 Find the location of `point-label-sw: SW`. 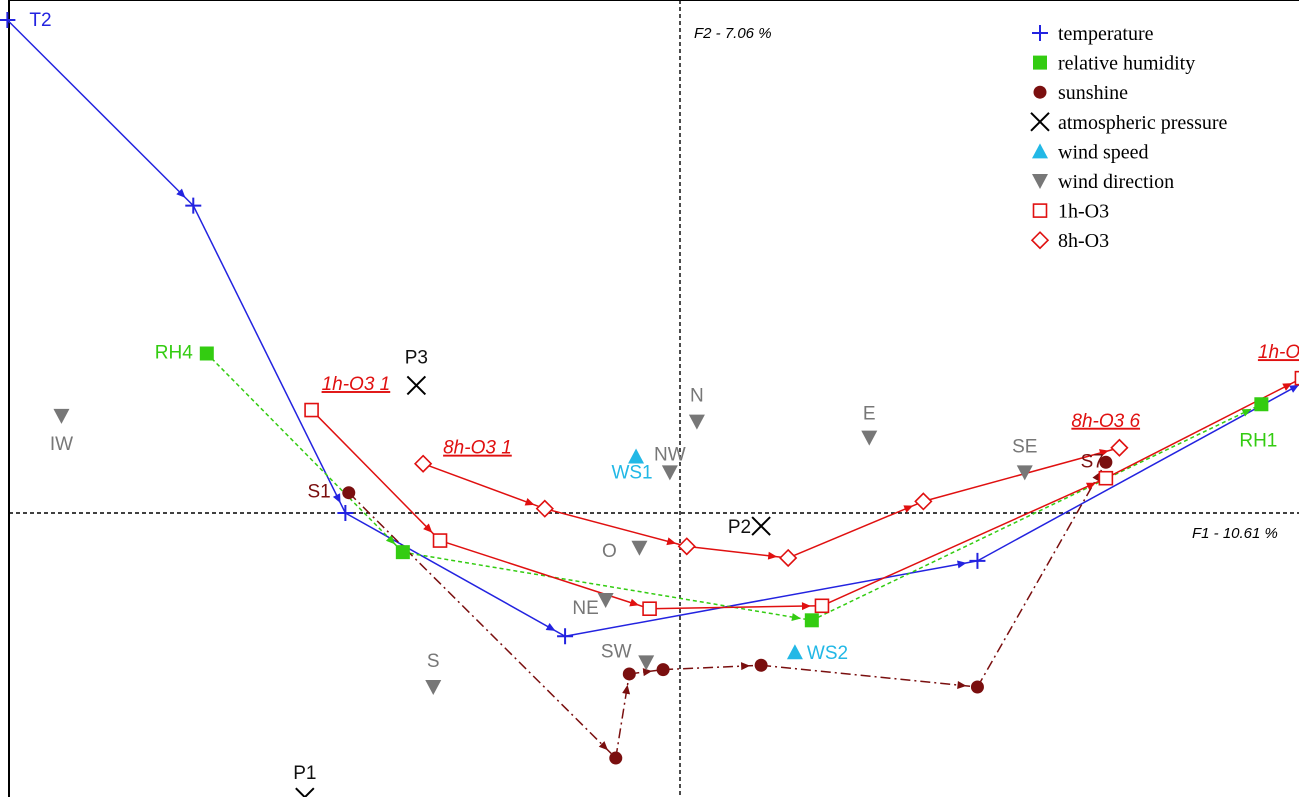

point-label-sw: SW is located at coordinates (616, 651).